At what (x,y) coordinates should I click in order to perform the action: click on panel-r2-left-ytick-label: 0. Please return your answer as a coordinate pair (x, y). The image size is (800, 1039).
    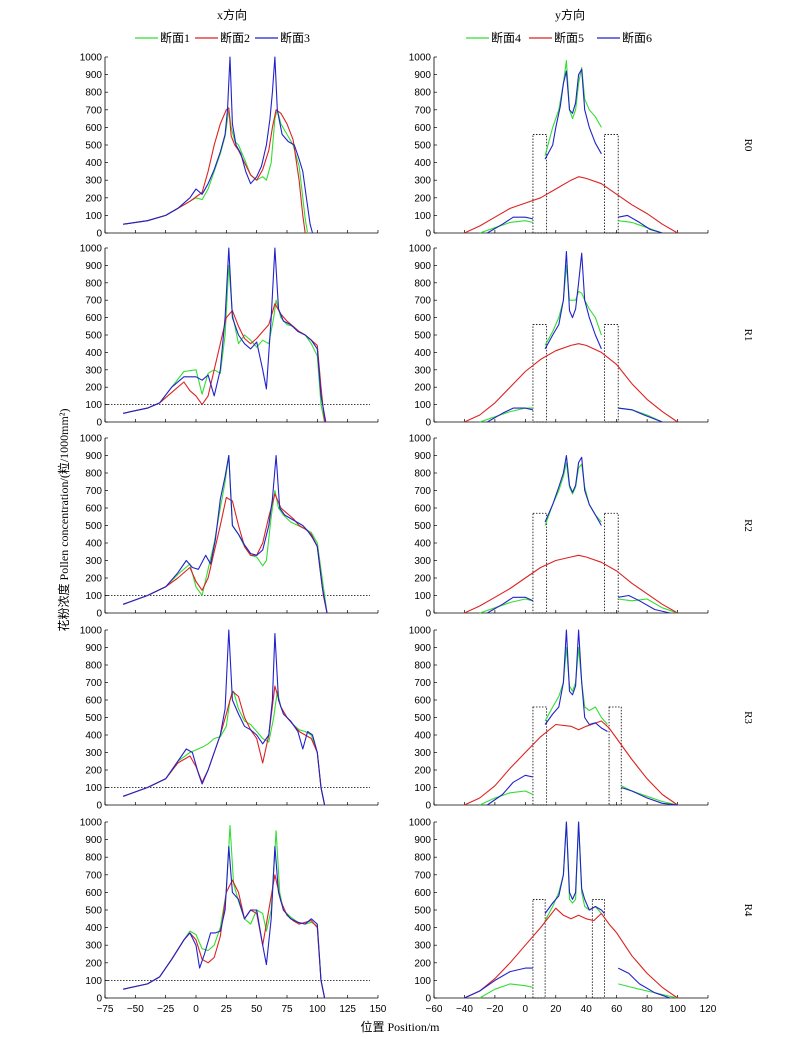
    Looking at the image, I should click on (99, 614).